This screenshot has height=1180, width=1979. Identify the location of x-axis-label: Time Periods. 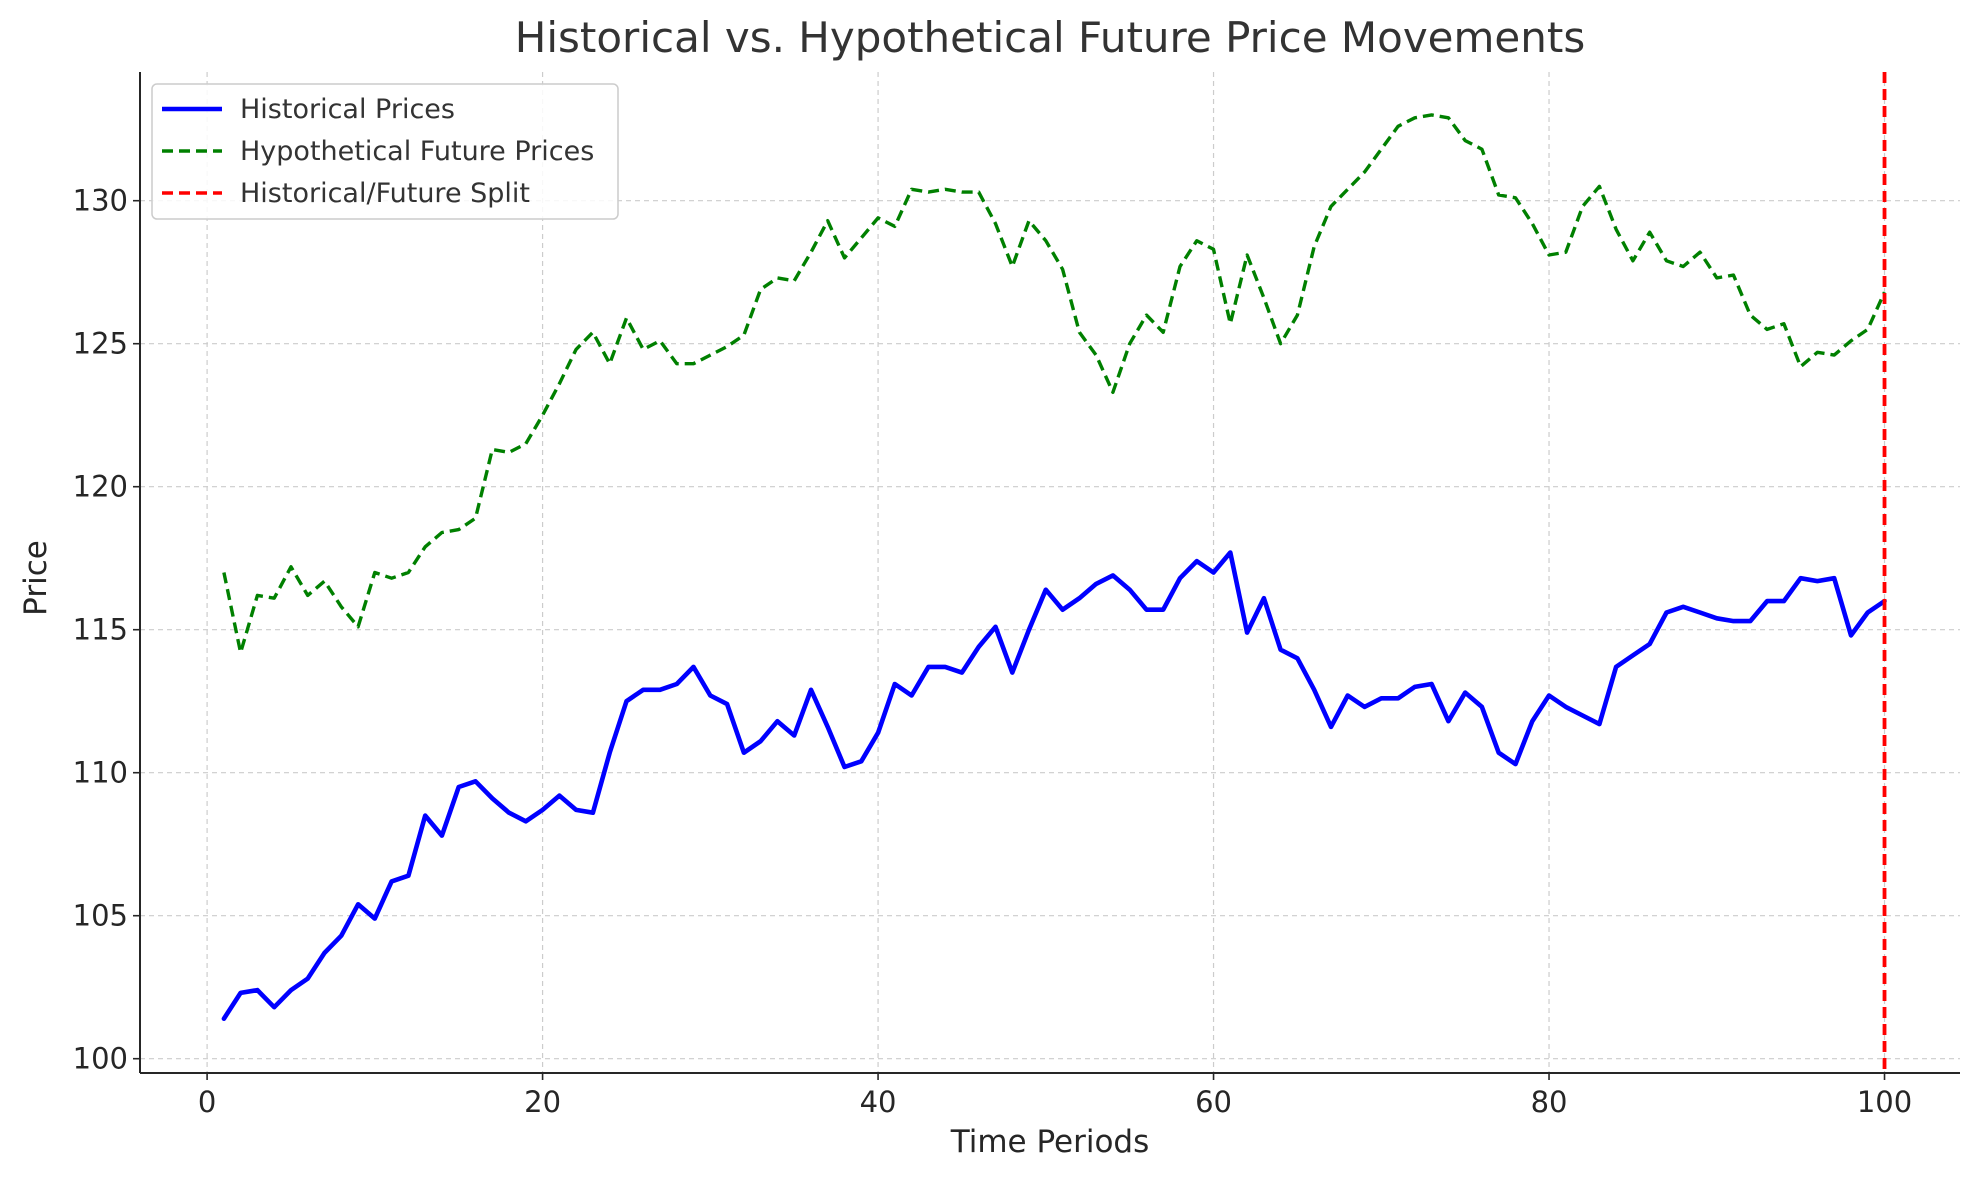
(1050, 1142).